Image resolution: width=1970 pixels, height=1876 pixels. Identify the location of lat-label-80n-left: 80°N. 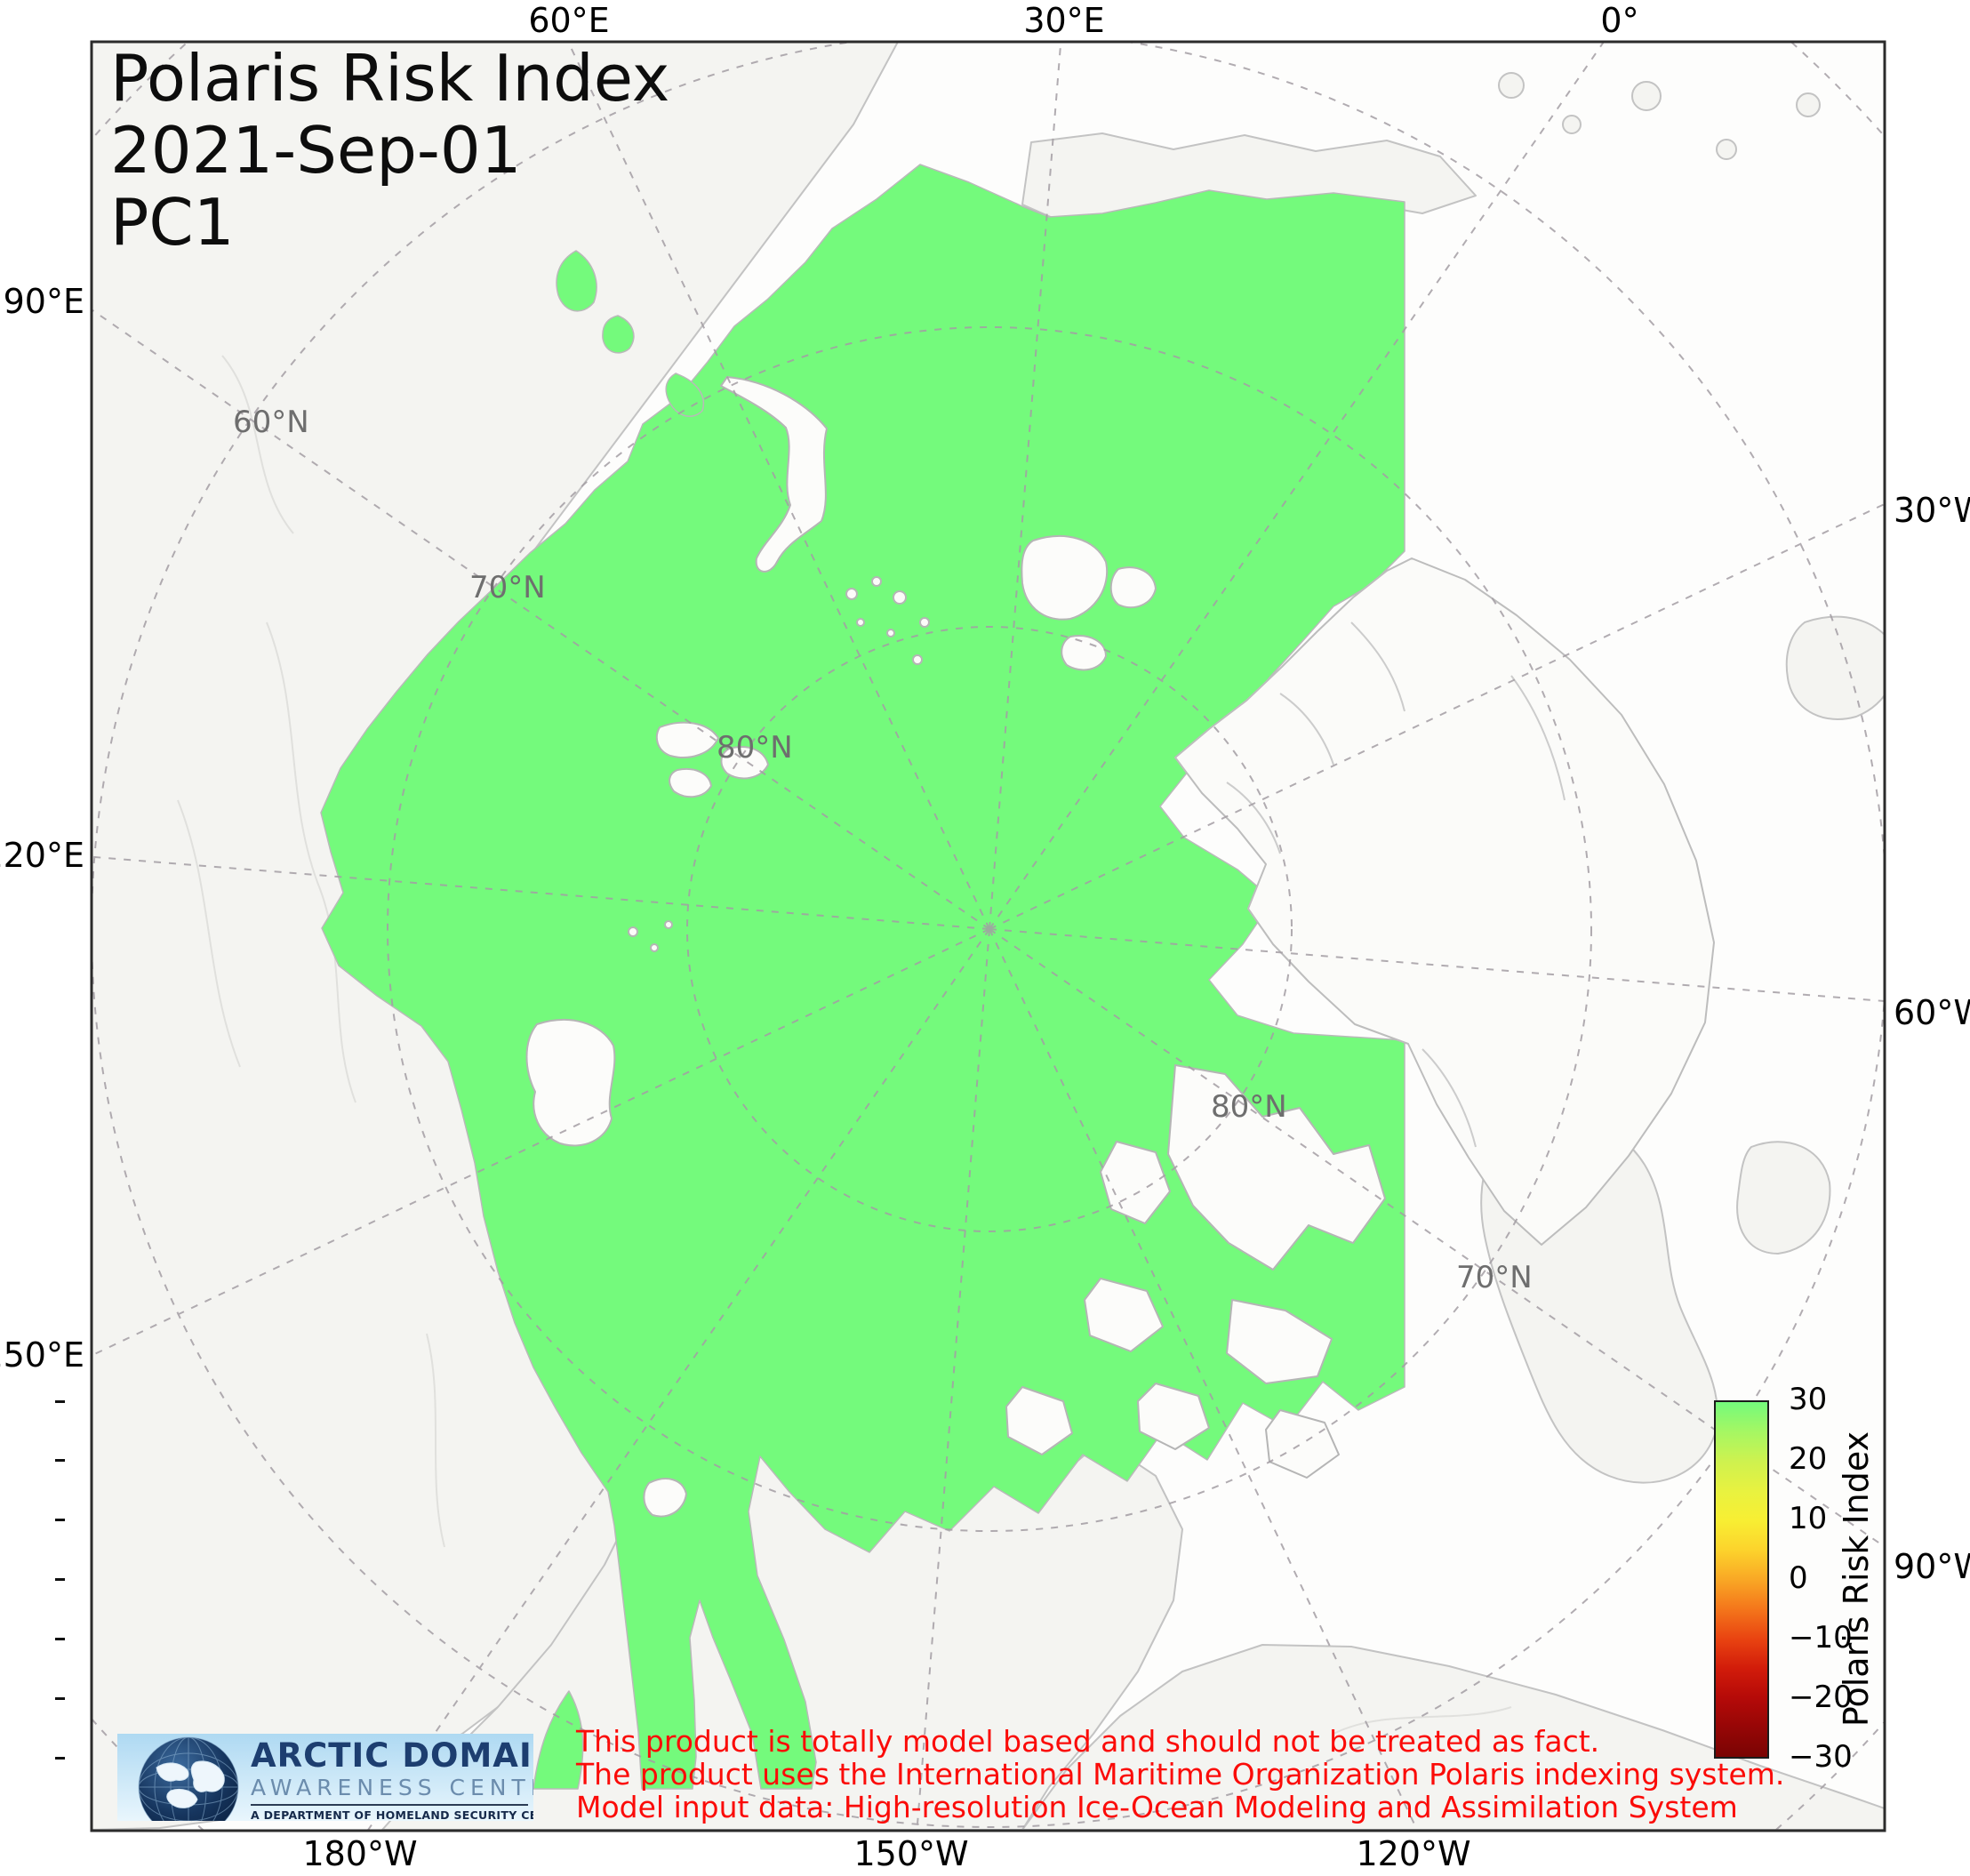
(755, 748).